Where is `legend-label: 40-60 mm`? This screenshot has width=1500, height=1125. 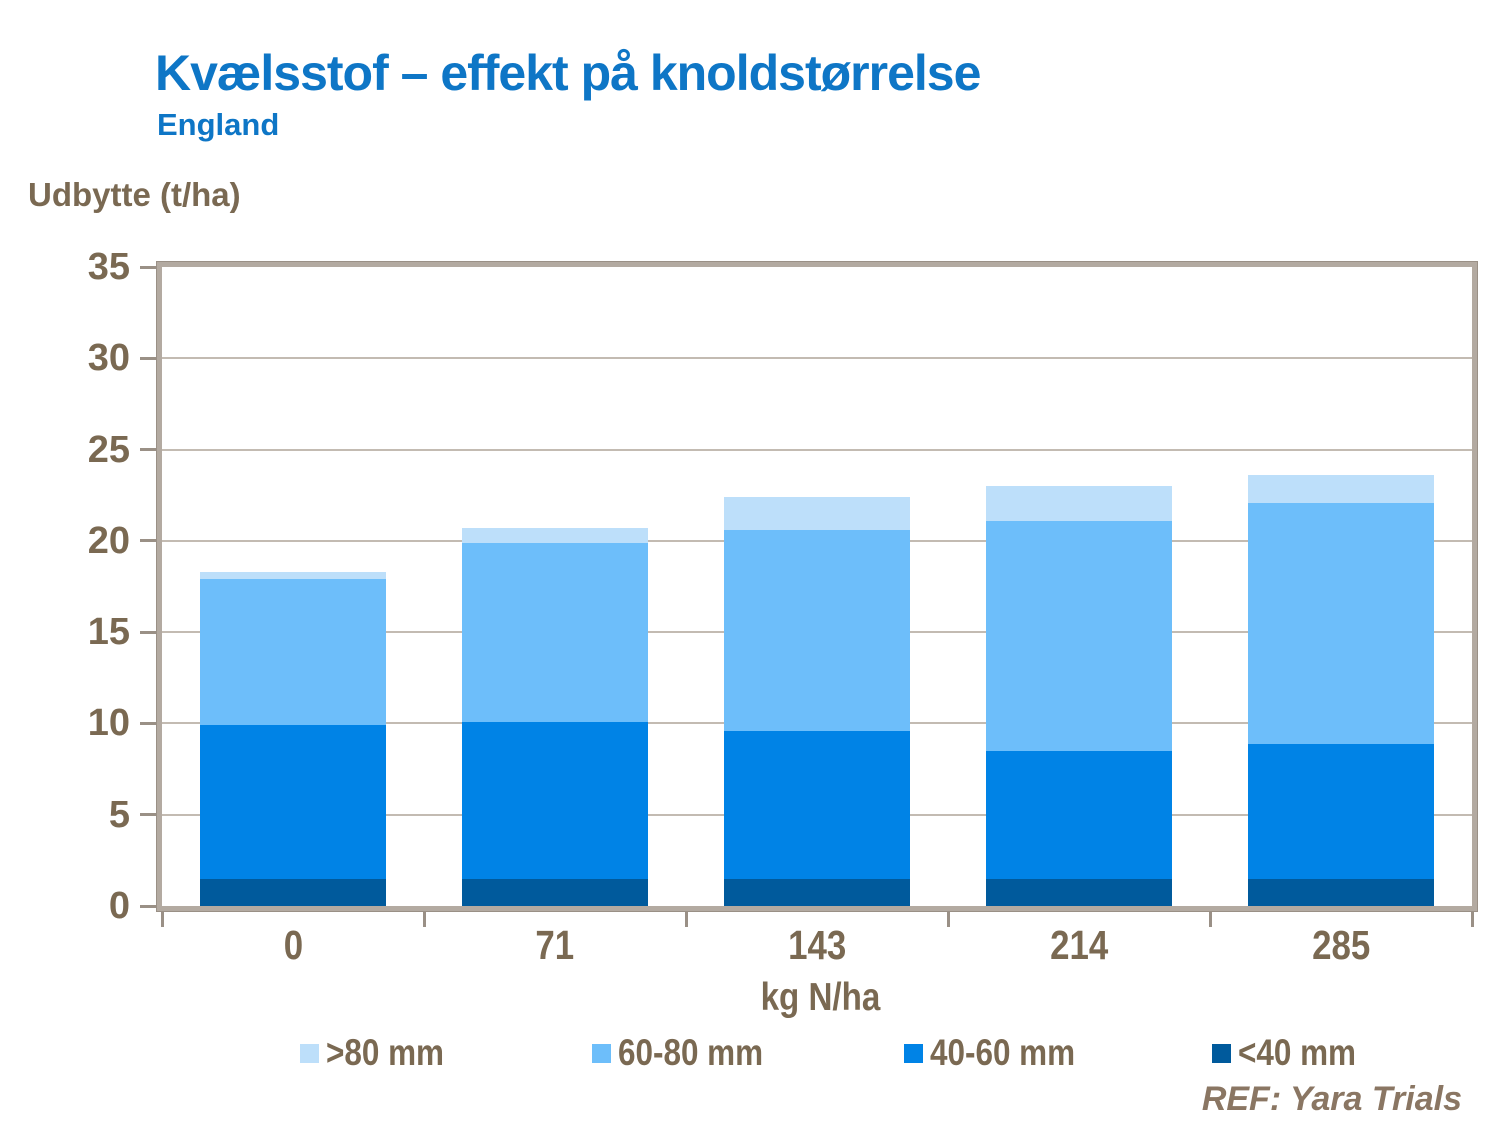
legend-label: 40-60 mm is located at coordinates (1003, 1052).